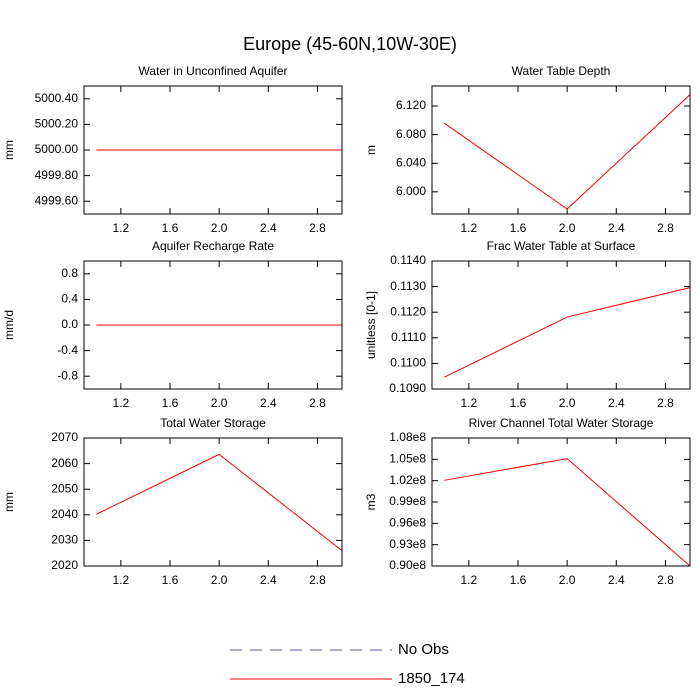  What do you see at coordinates (57, 98) in the screenshot?
I see `y-tick-label: 5000.40` at bounding box center [57, 98].